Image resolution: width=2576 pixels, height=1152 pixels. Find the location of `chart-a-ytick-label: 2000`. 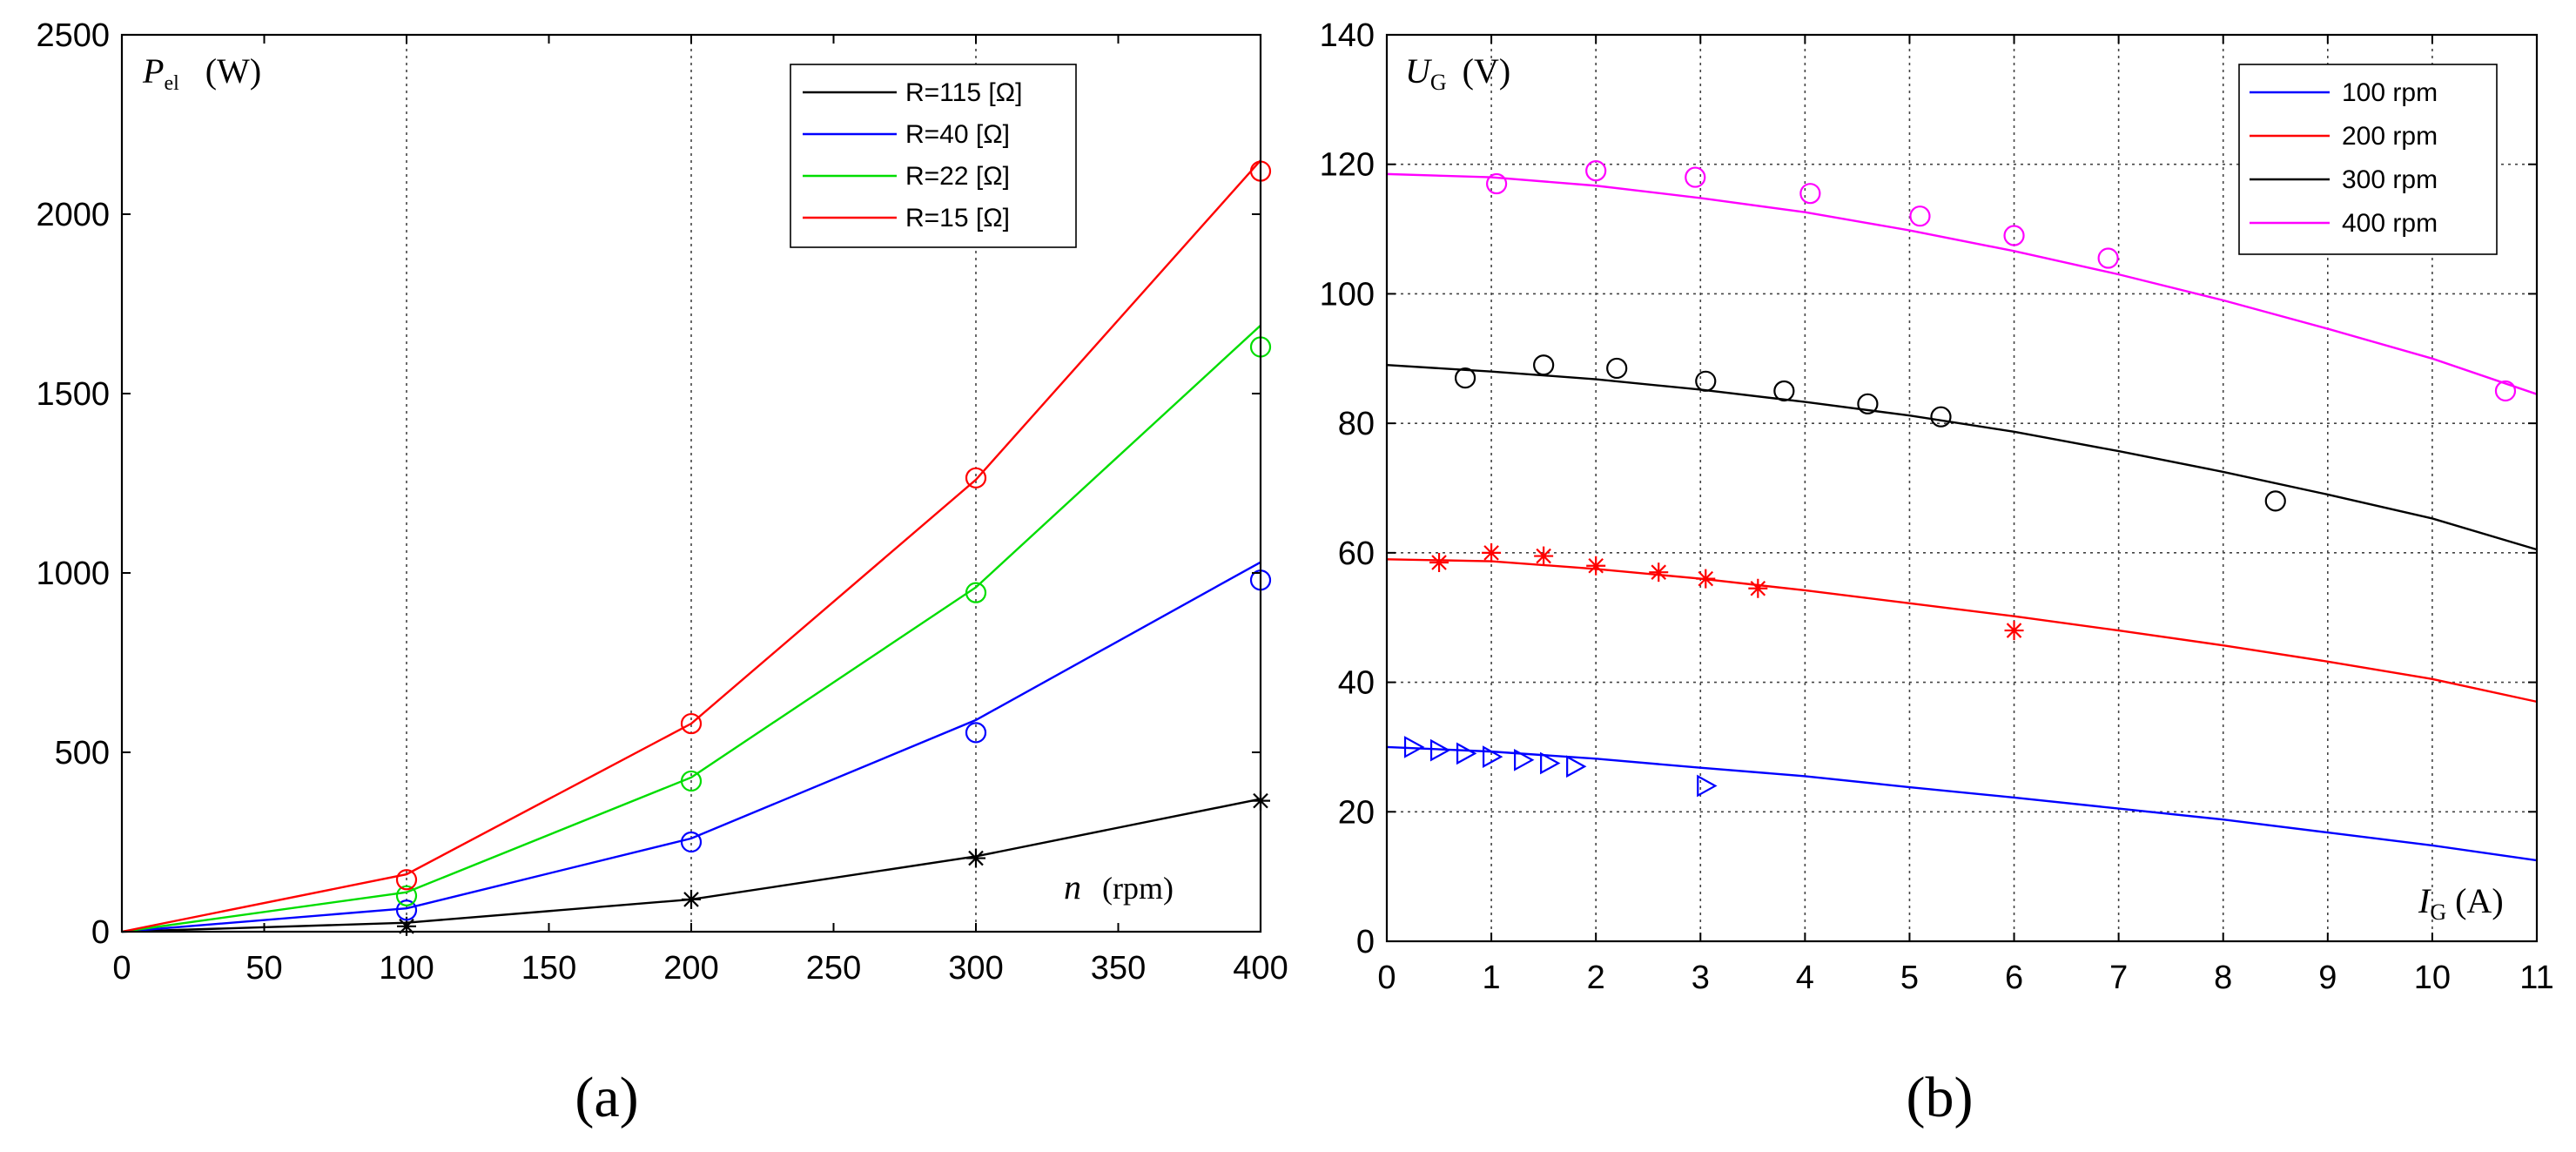

chart-a-ytick-label: 2000 is located at coordinates (73, 215).